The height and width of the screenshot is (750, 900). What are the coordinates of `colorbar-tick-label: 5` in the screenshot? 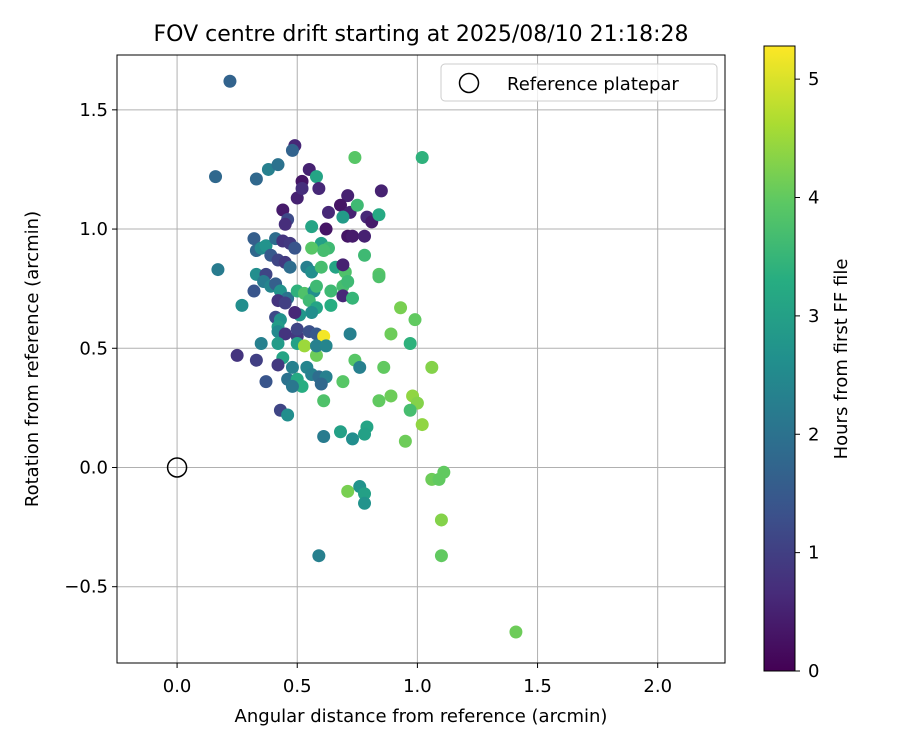 It's located at (813, 79).